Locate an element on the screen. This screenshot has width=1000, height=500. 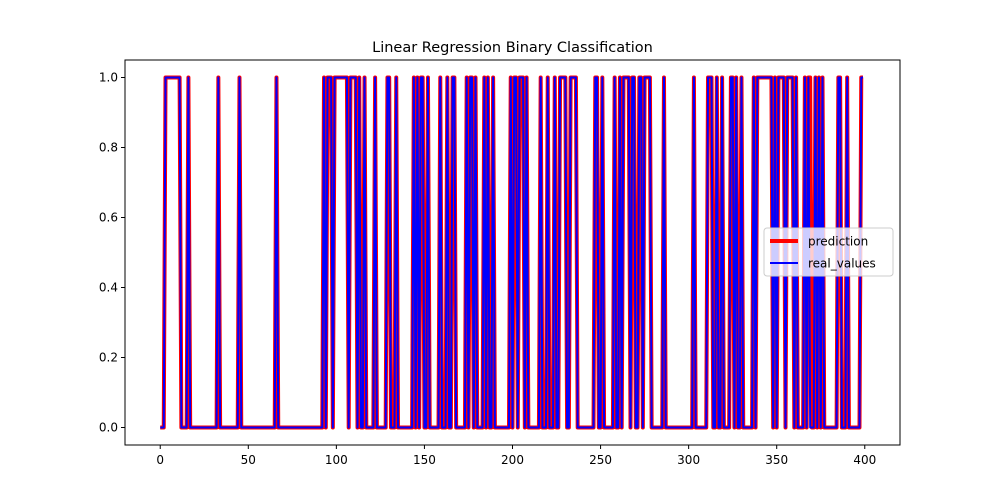
y-tick-label: 1.0 is located at coordinates (108, 78).